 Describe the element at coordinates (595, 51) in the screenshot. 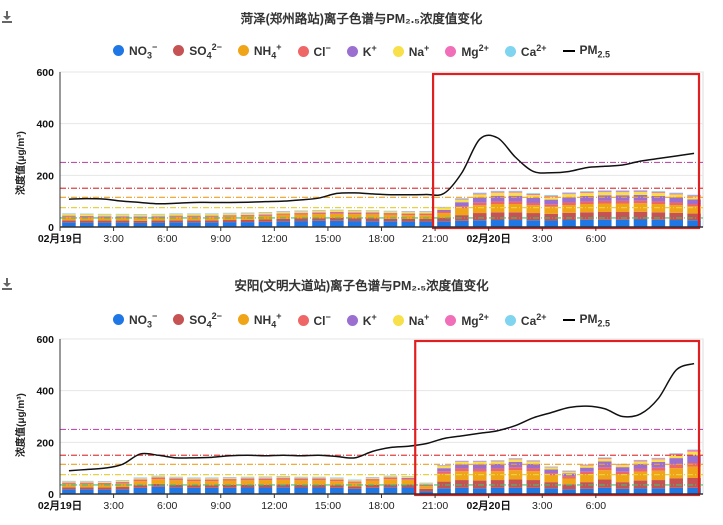

I see `legend-label: PM2.5` at that location.